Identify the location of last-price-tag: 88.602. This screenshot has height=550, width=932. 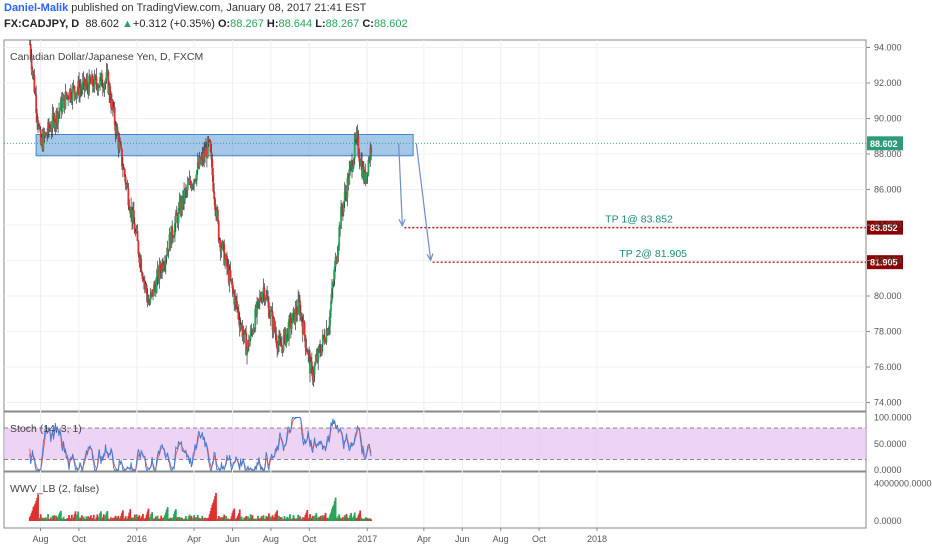
(884, 144).